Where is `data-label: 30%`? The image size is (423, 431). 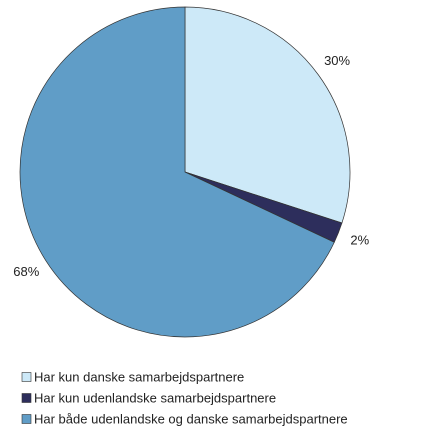 data-label: 30% is located at coordinates (337, 60).